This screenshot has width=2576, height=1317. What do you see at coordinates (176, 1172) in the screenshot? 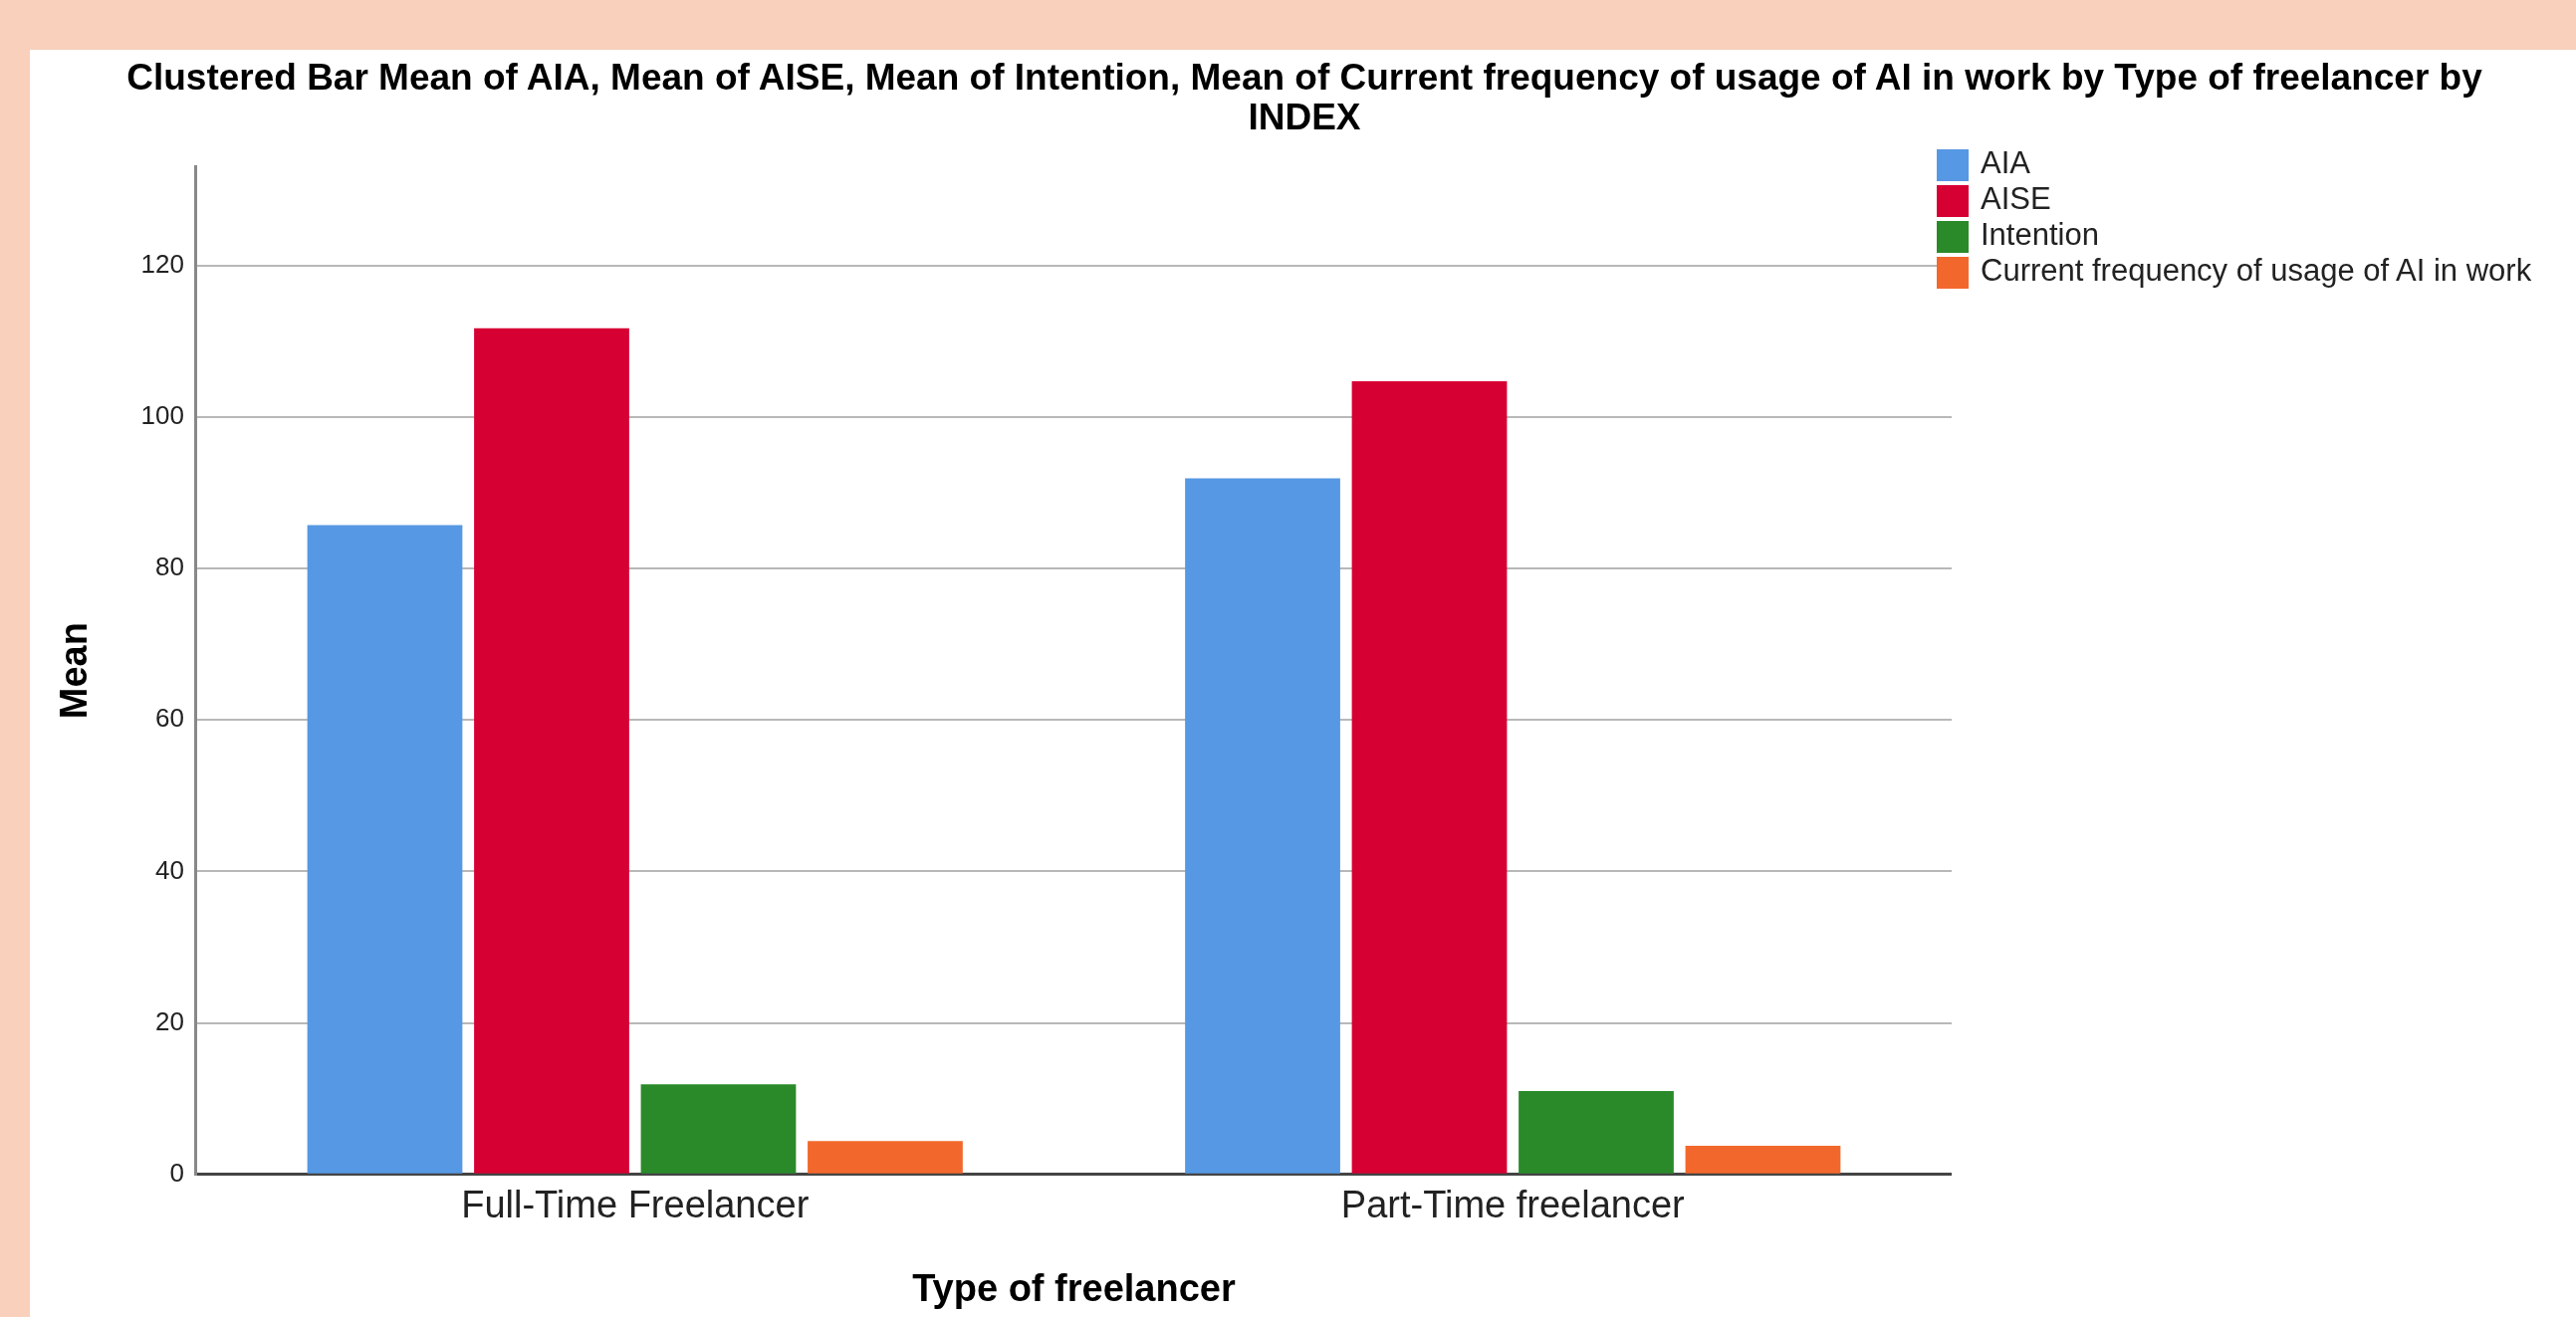
I see `y-tick-label: 0` at bounding box center [176, 1172].